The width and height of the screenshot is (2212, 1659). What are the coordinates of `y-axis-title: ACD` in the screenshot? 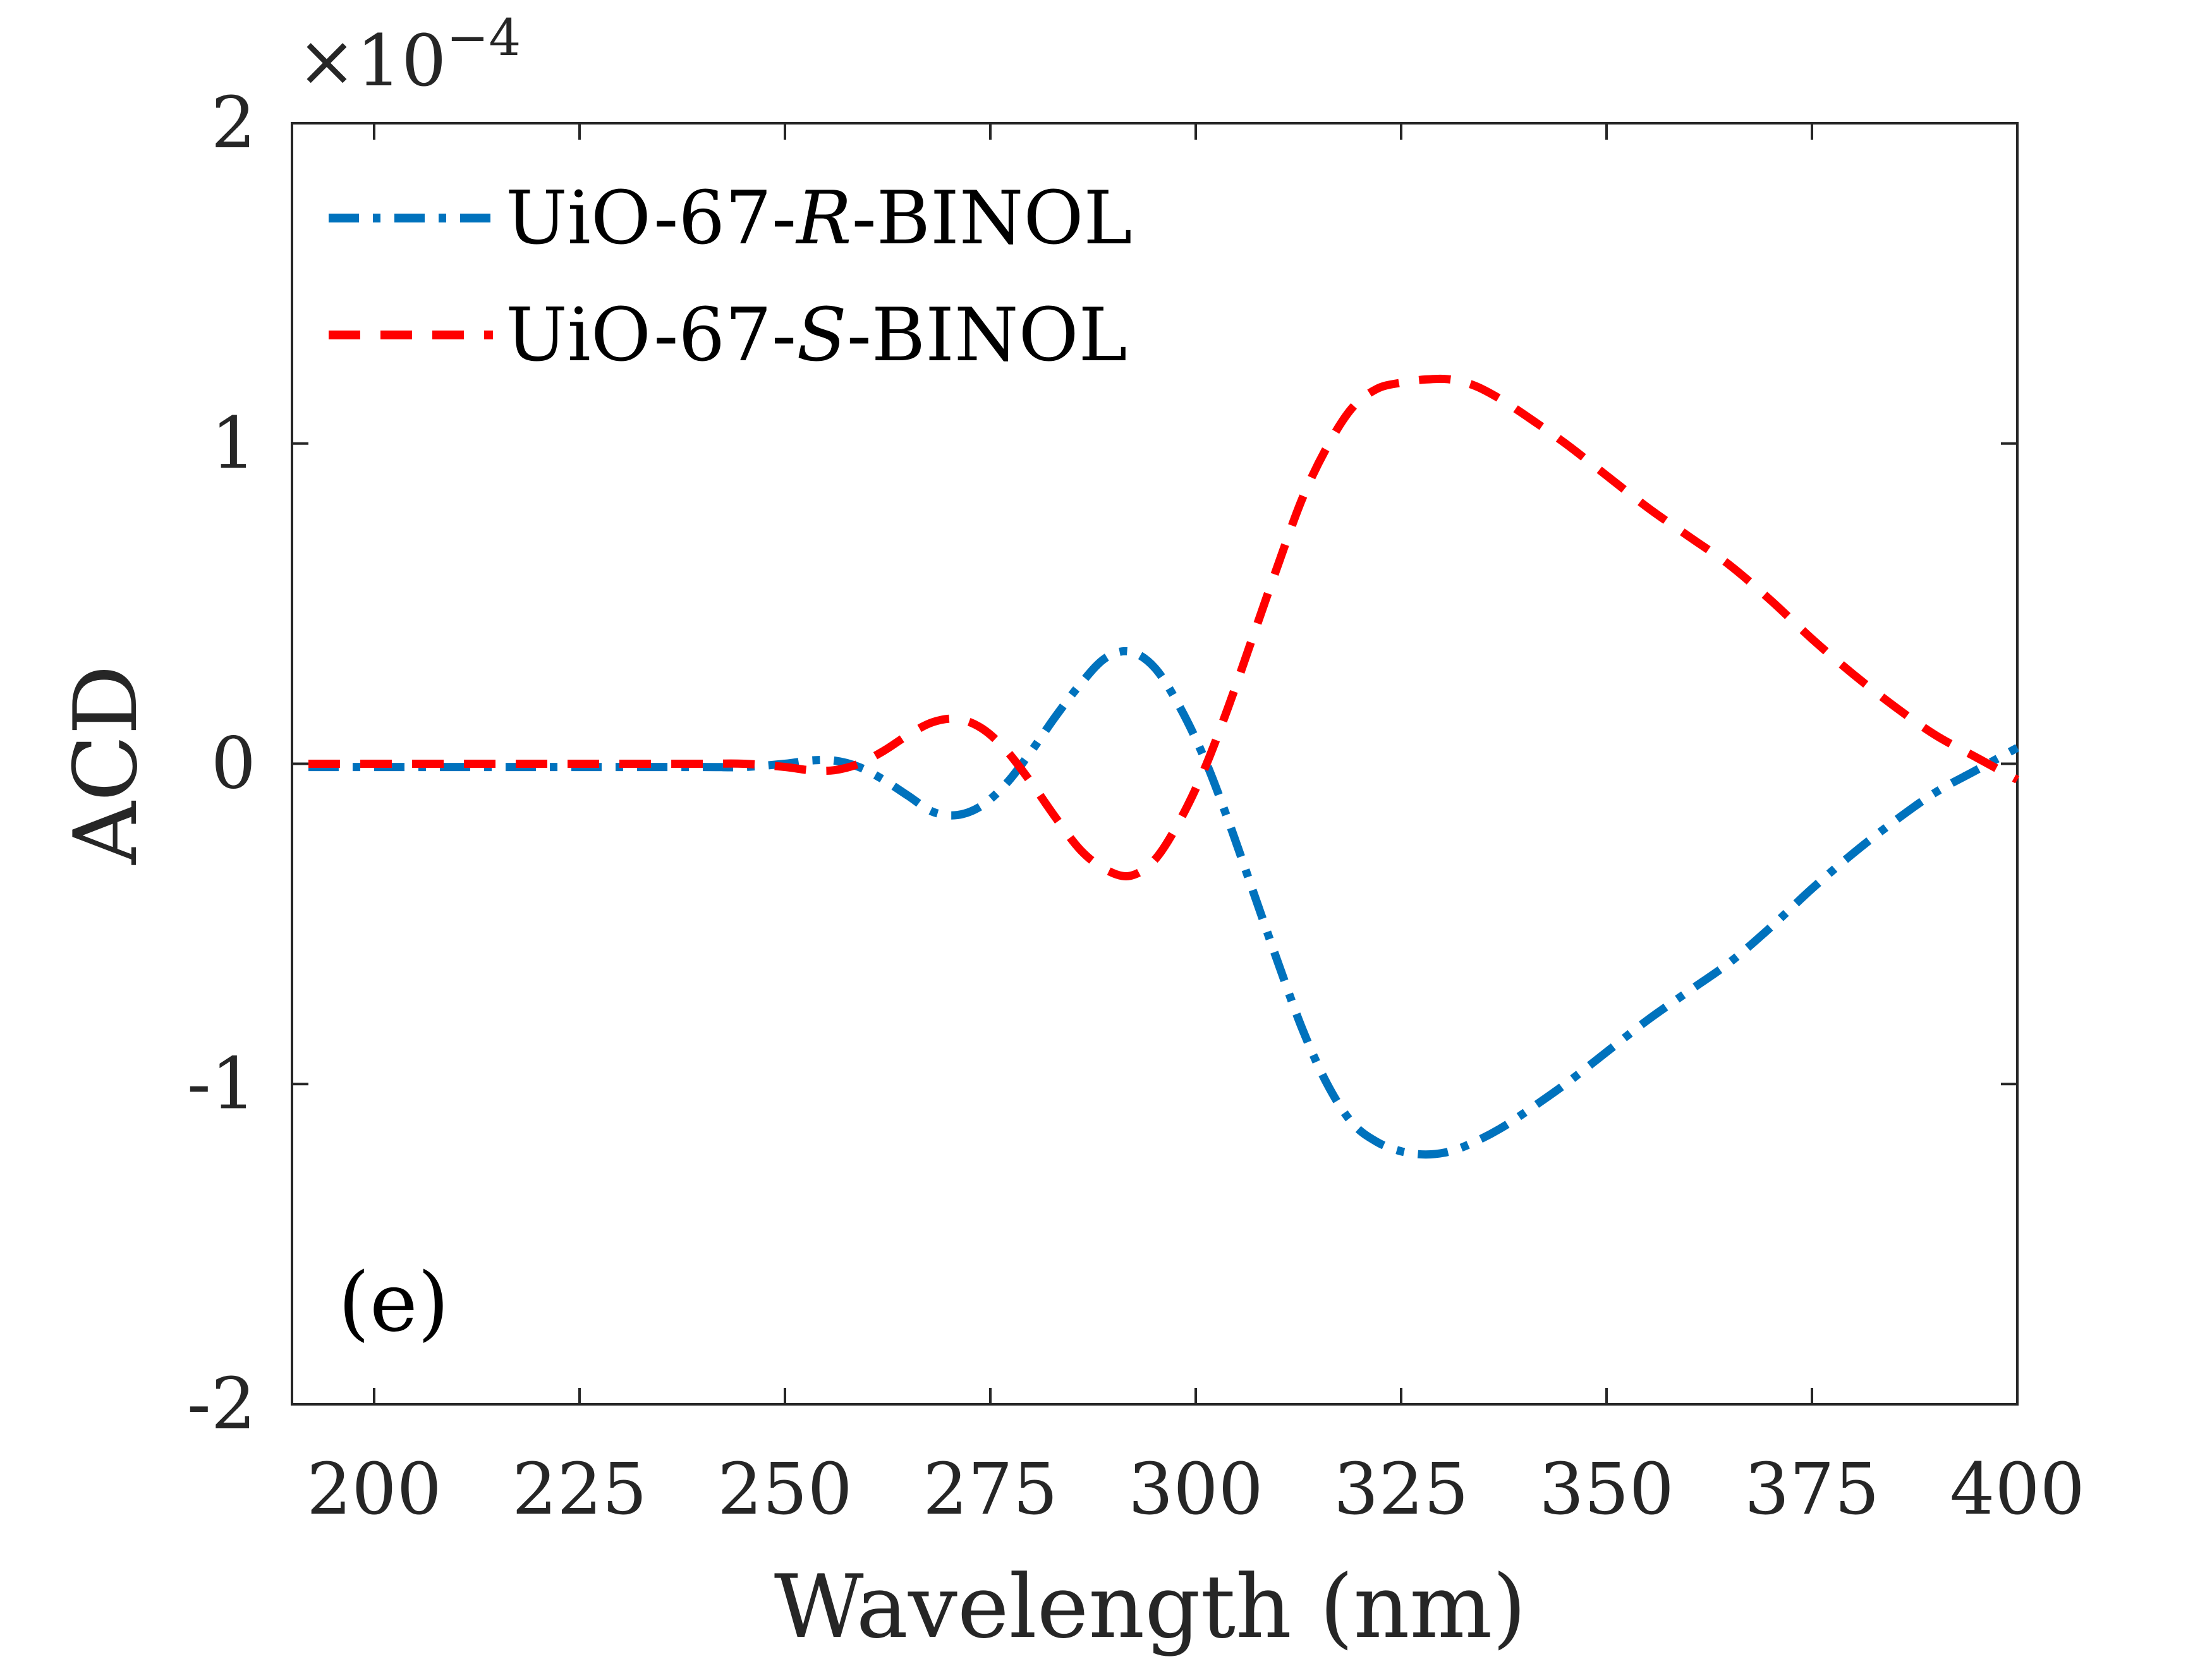 It's located at (106, 765).